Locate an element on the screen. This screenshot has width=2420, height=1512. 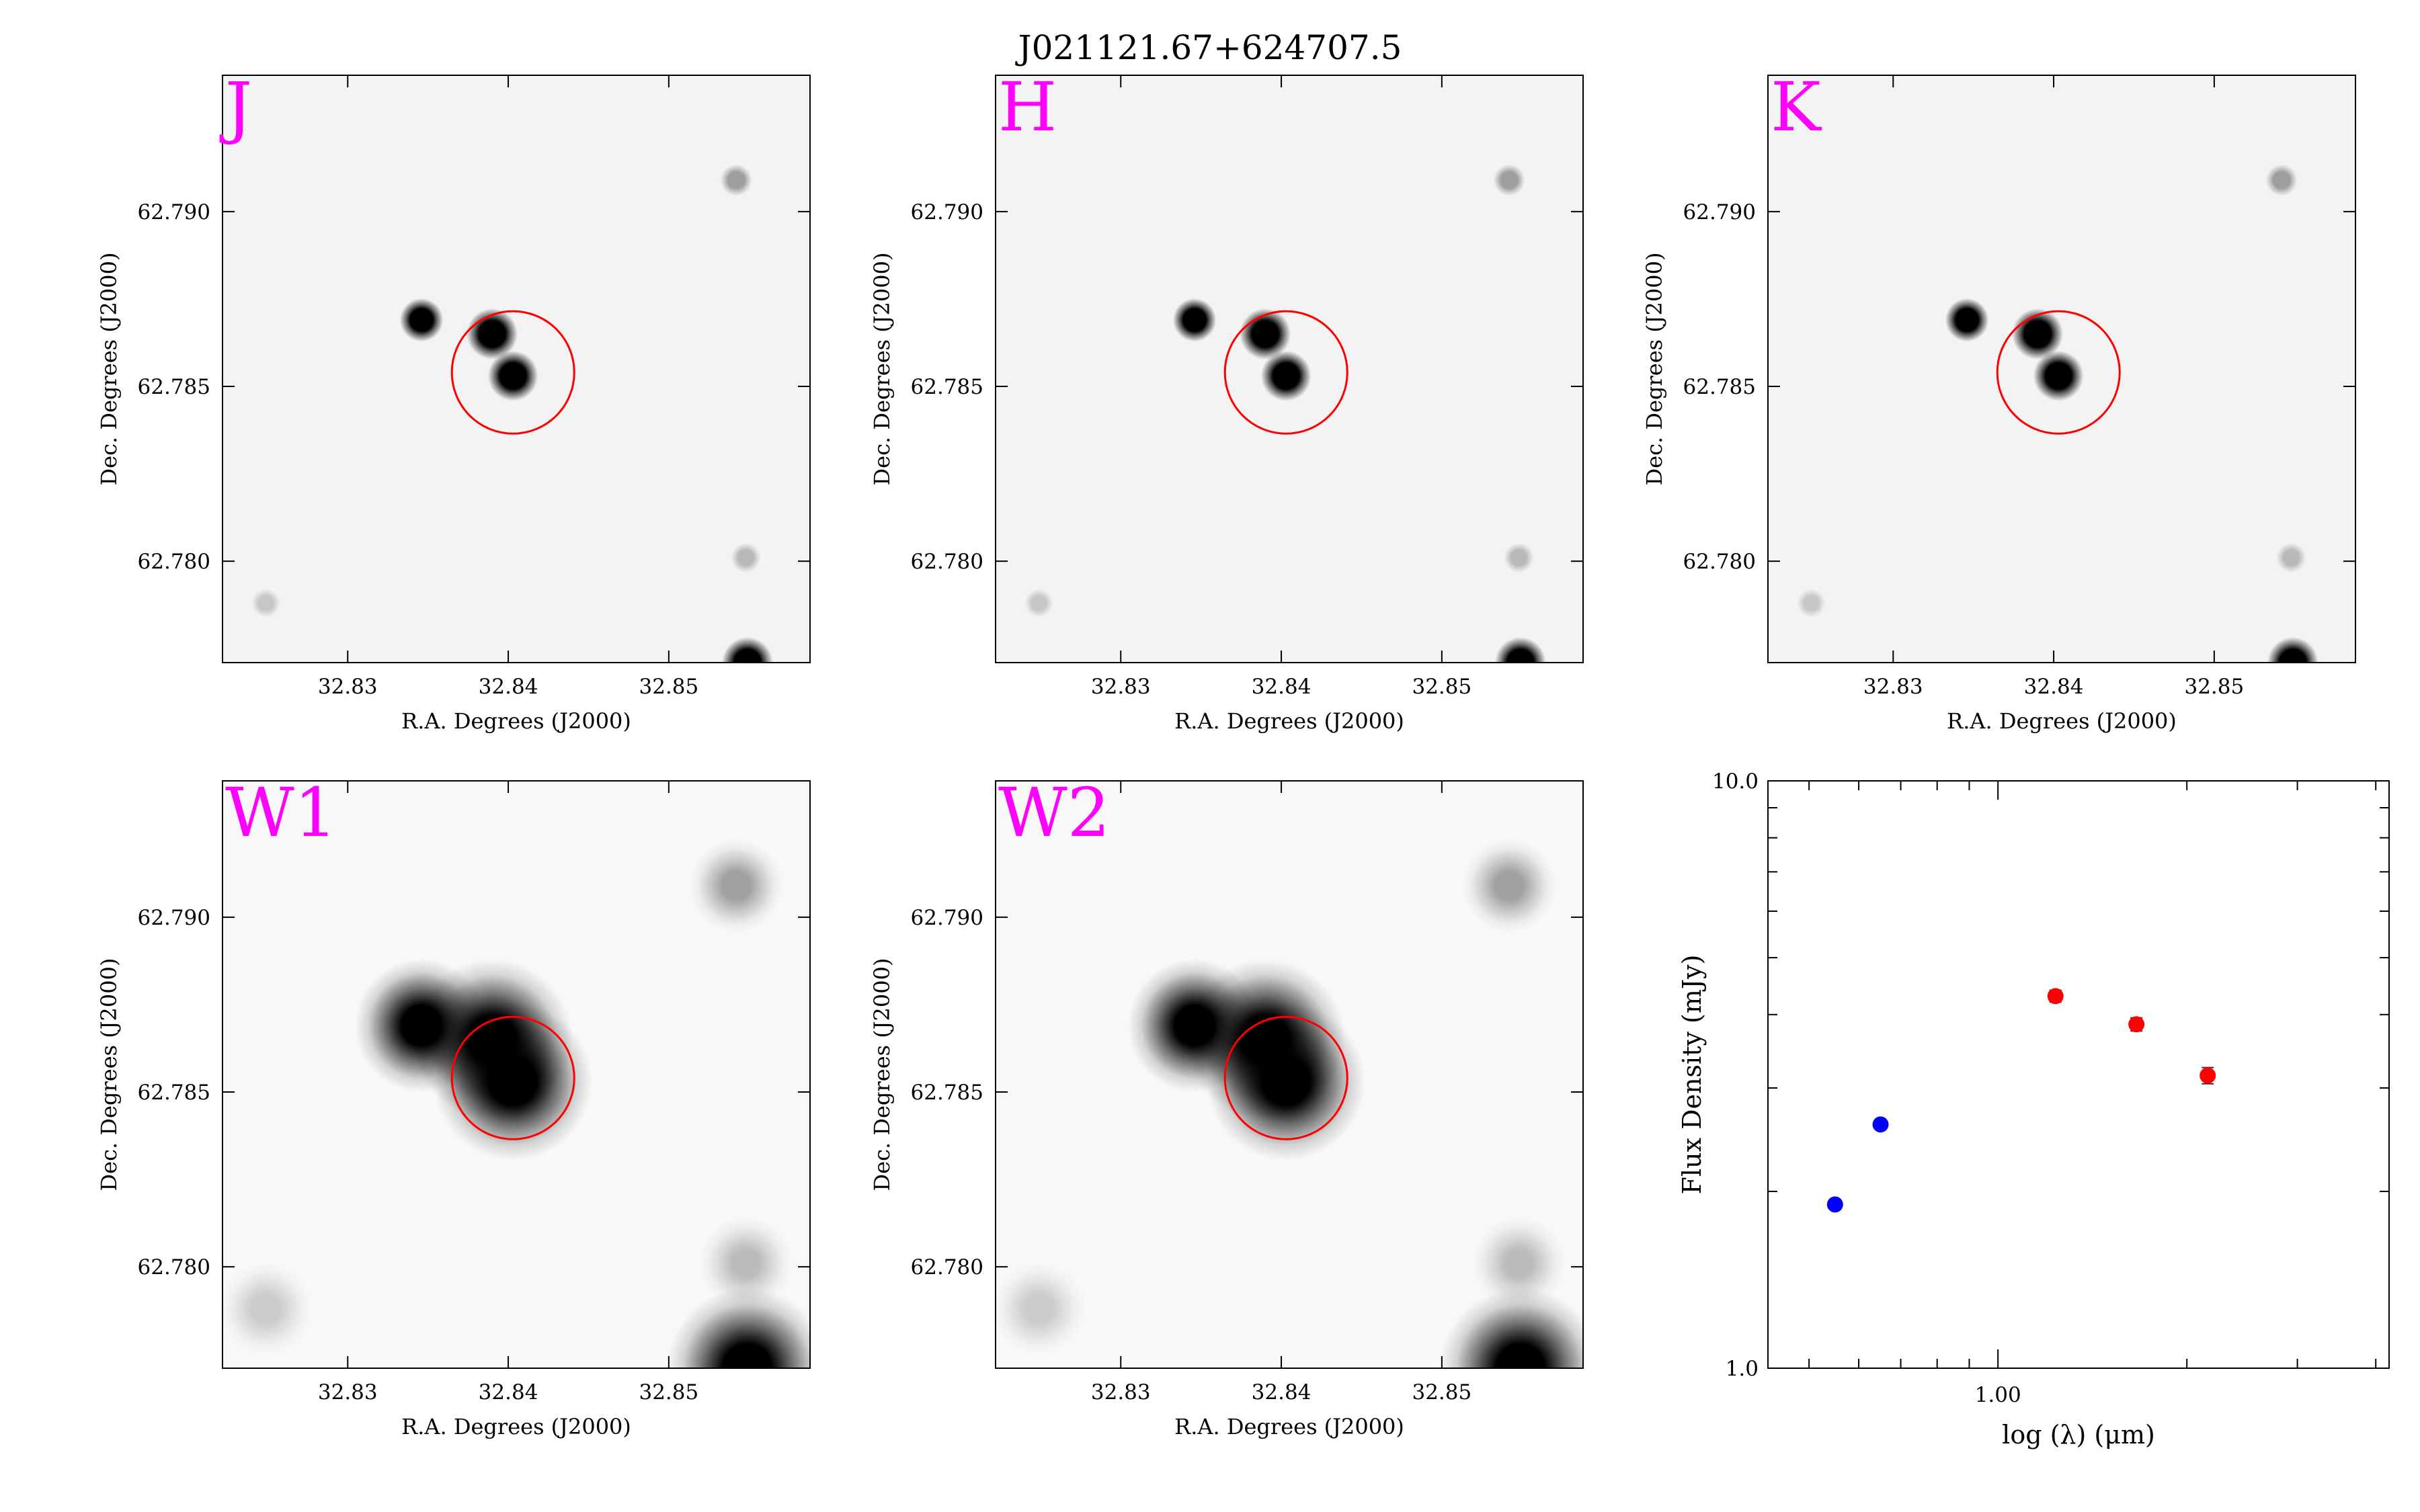
sed-y-tick-label: 10.0 is located at coordinates (1735, 782).